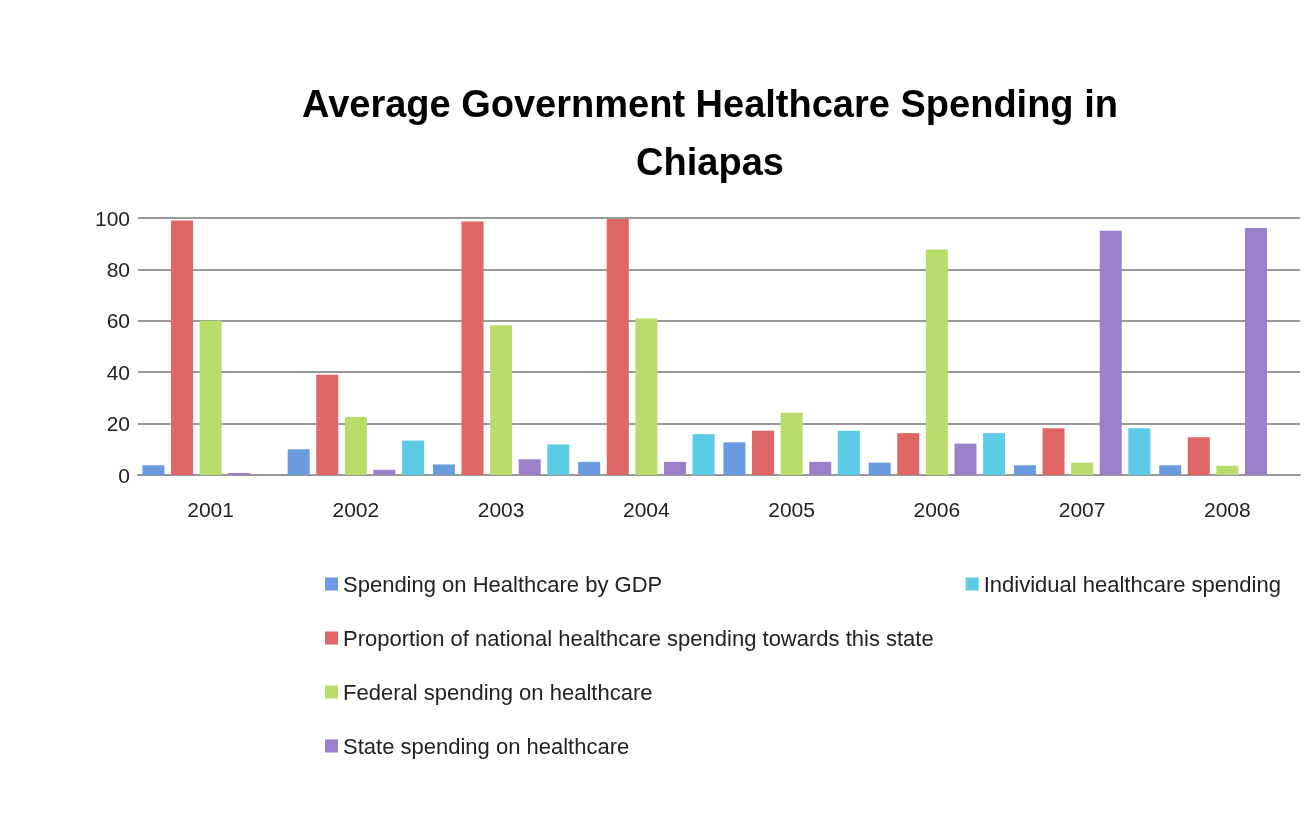  What do you see at coordinates (1082, 509) in the screenshot?
I see `x-tick-label: 2007` at bounding box center [1082, 509].